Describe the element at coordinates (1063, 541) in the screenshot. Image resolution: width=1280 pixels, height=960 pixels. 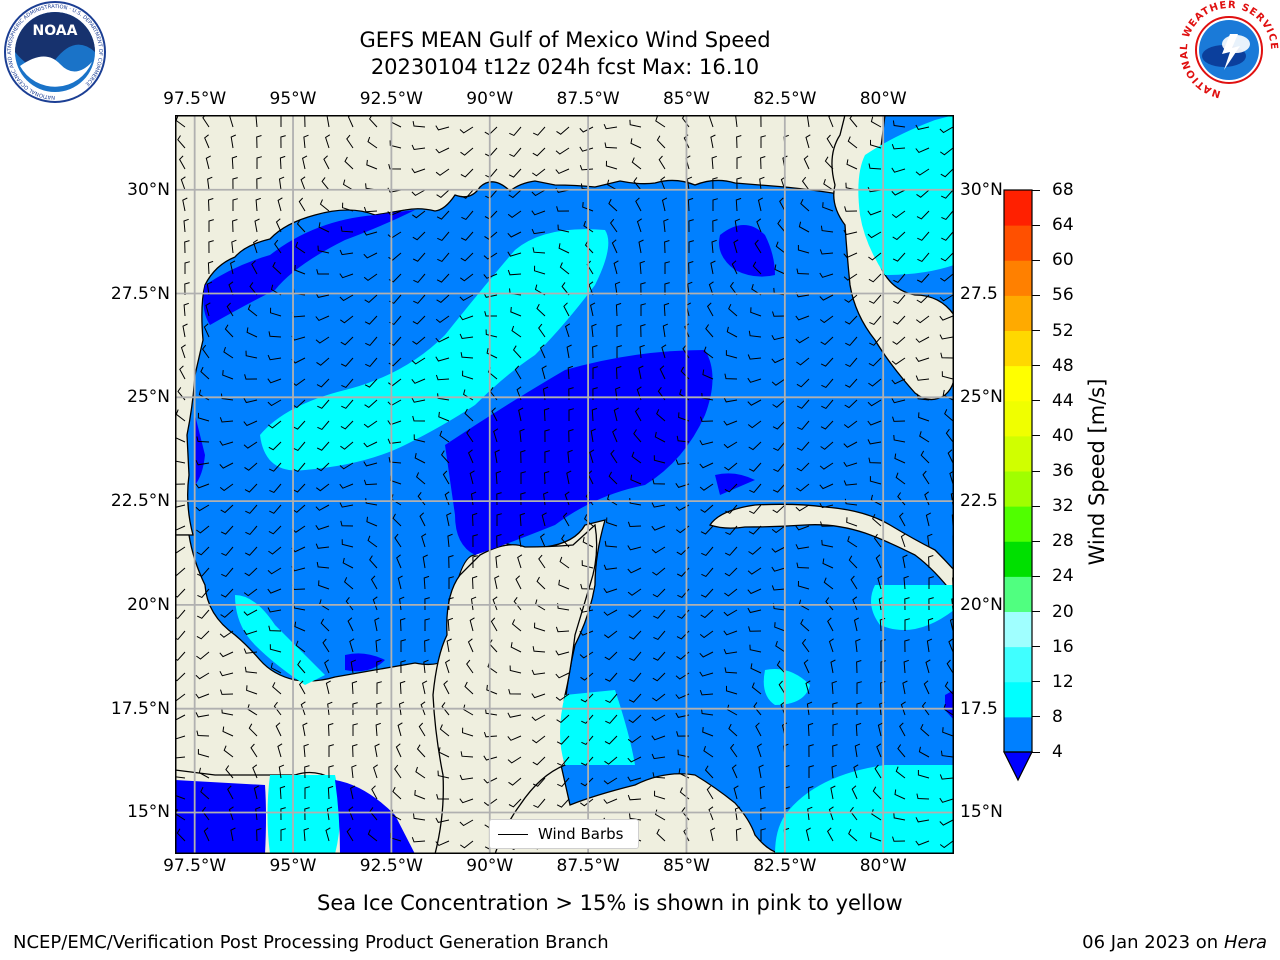
I see `colorbar-tick-label: 28` at that location.